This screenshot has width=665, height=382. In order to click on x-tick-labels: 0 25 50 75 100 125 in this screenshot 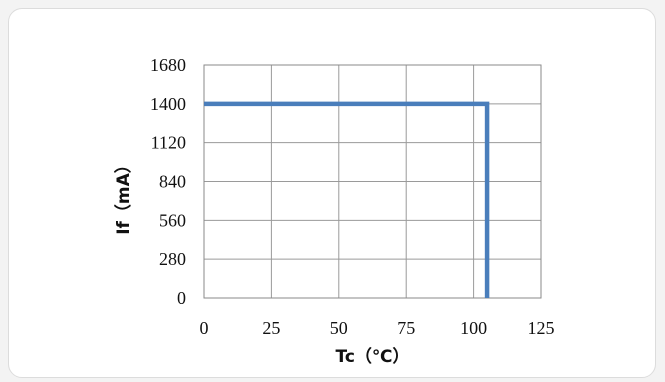, I will do `click(377, 328)`.